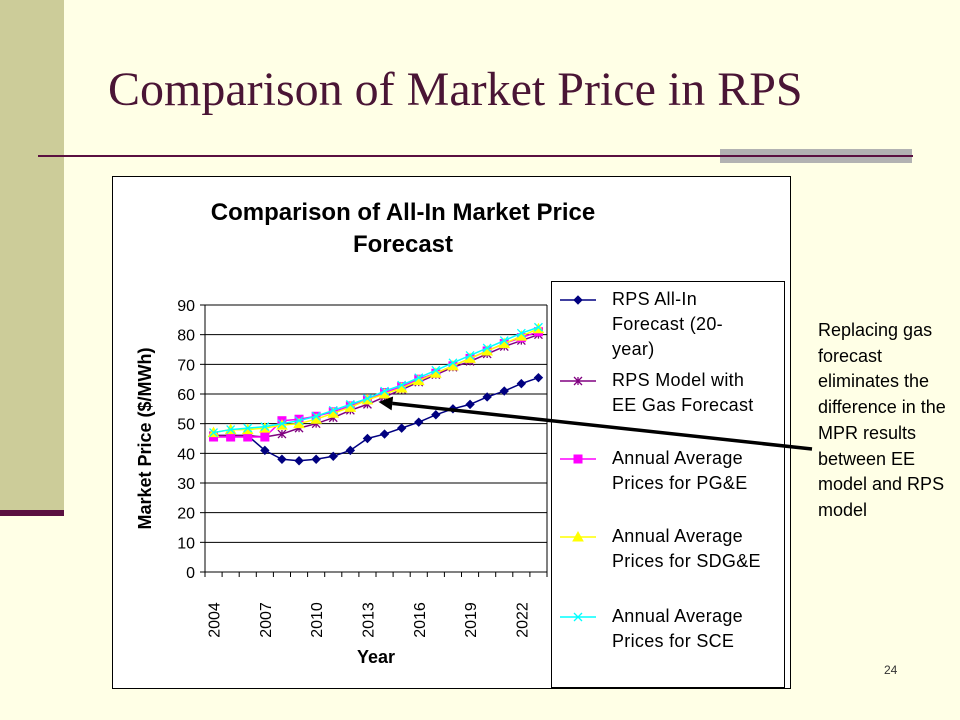  I want to click on y-axis-title: Market Price ($/MWh), so click(145, 438).